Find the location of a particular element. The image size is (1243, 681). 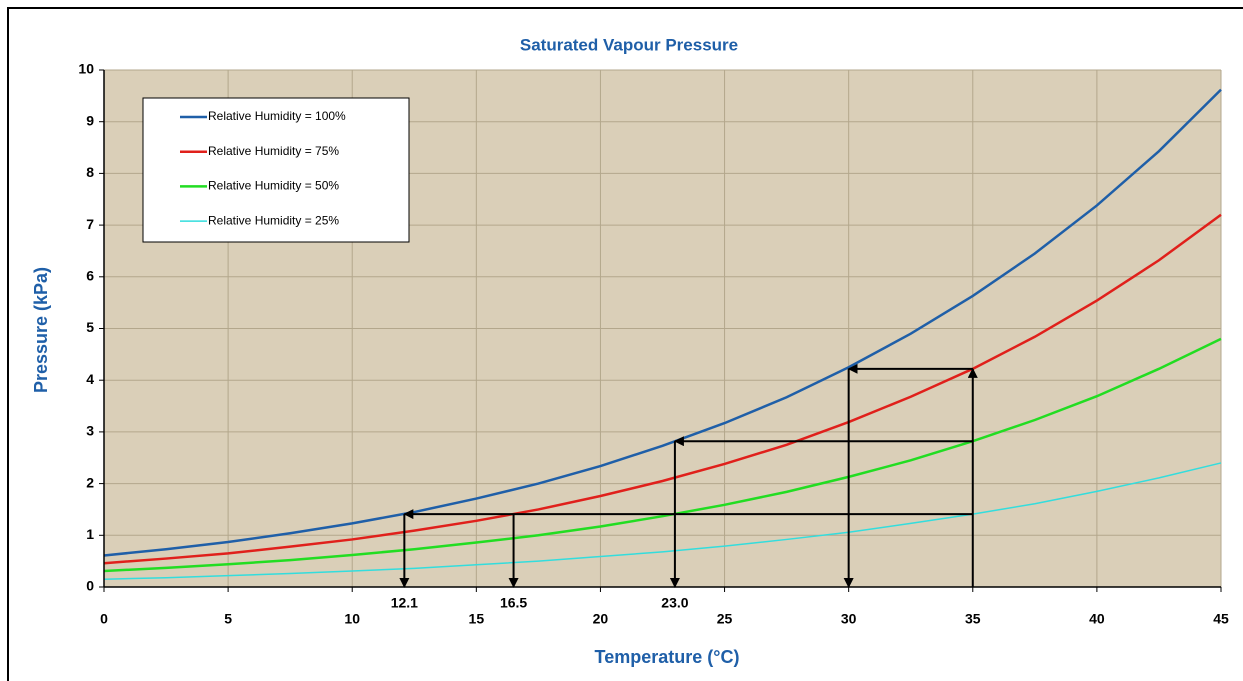

annotation-label: 16.5 is located at coordinates (513, 603).